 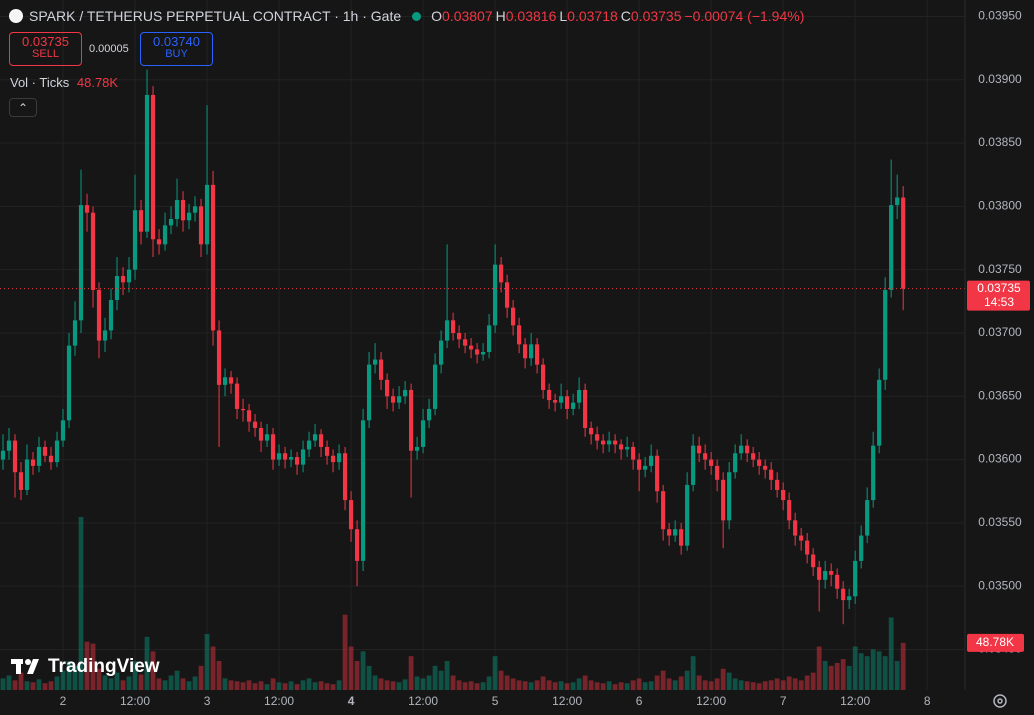 What do you see at coordinates (467, 16) in the screenshot?
I see `o-value: 0.03807` at bounding box center [467, 16].